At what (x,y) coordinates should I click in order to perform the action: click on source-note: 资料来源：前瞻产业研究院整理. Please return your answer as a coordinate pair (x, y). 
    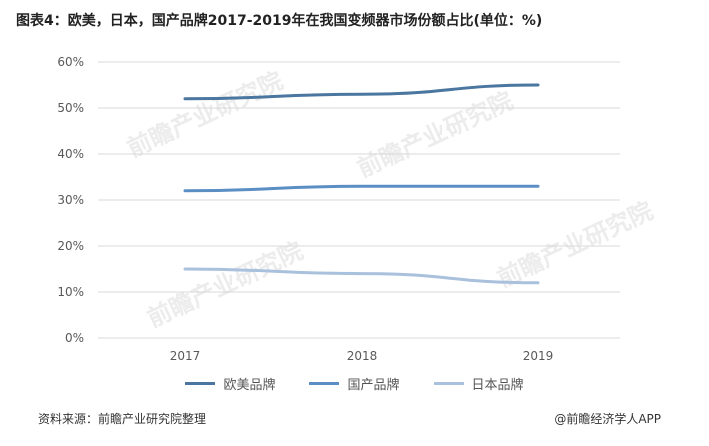
    Looking at the image, I should click on (122, 419).